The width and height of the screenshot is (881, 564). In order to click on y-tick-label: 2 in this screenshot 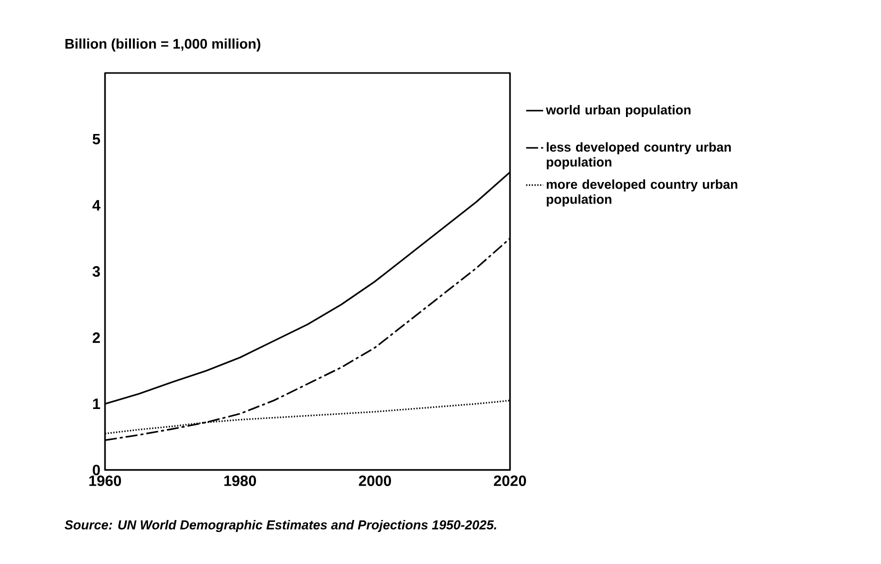, I will do `click(96, 337)`.